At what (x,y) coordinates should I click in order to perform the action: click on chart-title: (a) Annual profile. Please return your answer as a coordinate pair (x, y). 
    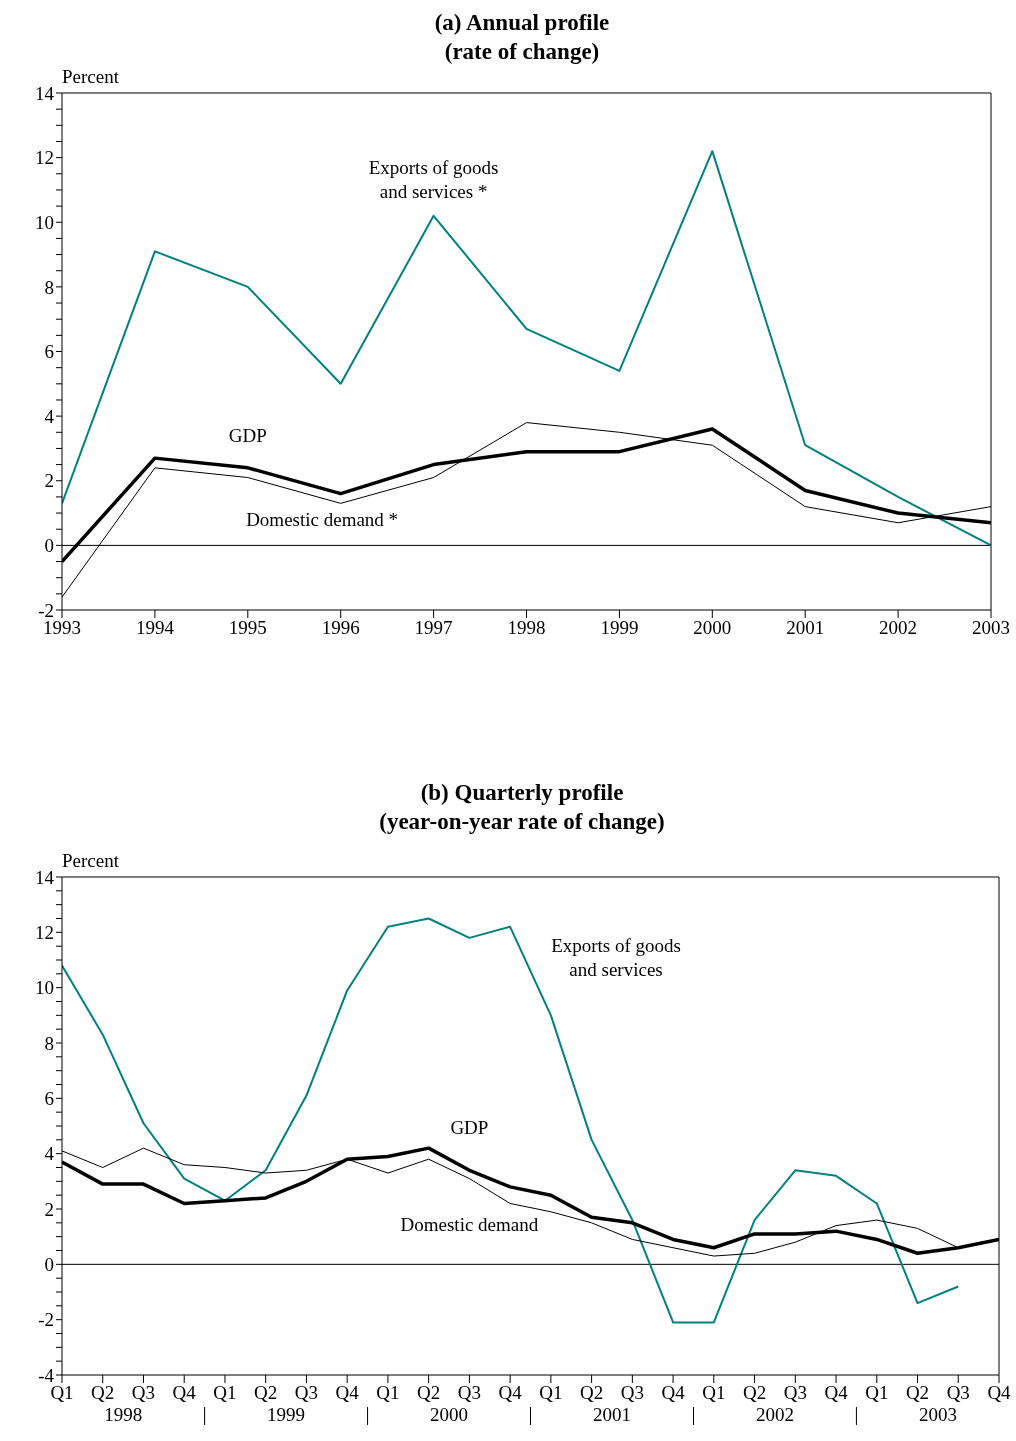
    Looking at the image, I should click on (522, 23).